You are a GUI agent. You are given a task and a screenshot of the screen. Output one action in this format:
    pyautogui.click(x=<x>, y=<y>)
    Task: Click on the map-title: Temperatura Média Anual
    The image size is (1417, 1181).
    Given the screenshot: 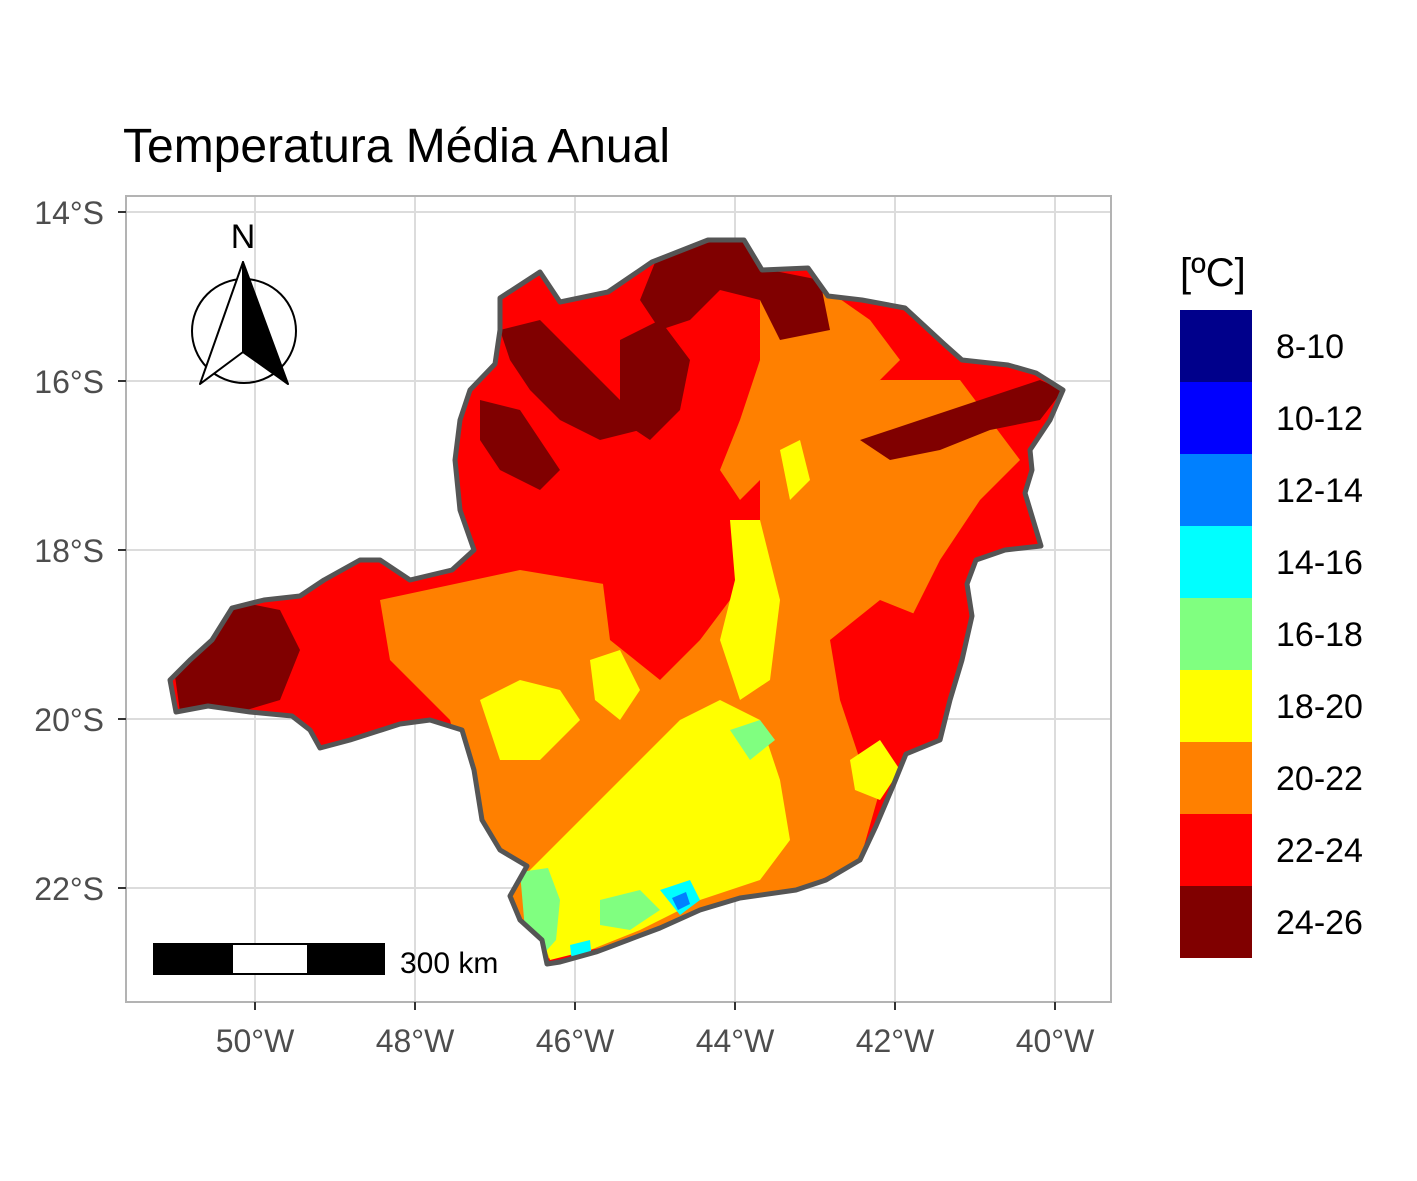 What is the action you would take?
    pyautogui.click(x=396, y=146)
    